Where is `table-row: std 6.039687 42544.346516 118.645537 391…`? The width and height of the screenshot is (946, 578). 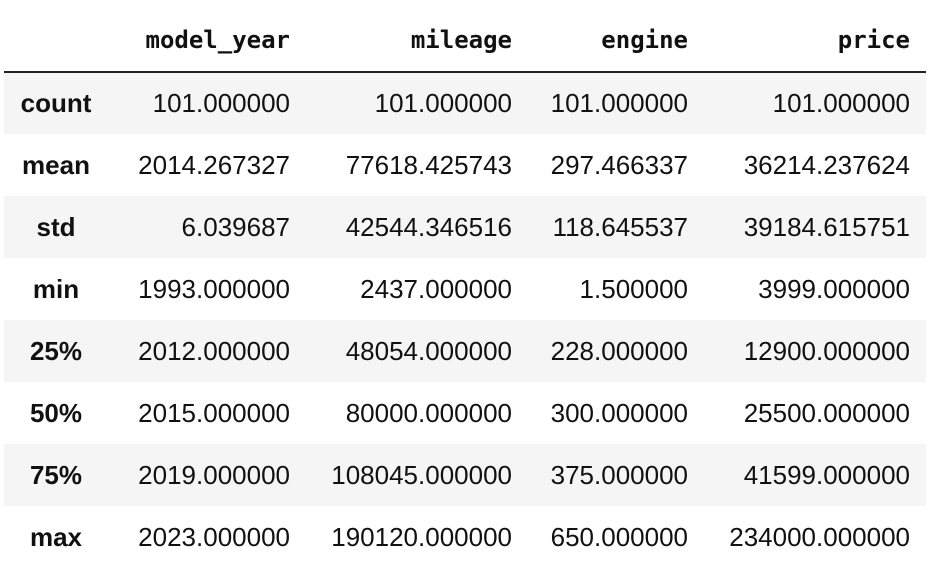
table-row: std 6.039687 42544.346516 118.645537 391… is located at coordinates (465, 227).